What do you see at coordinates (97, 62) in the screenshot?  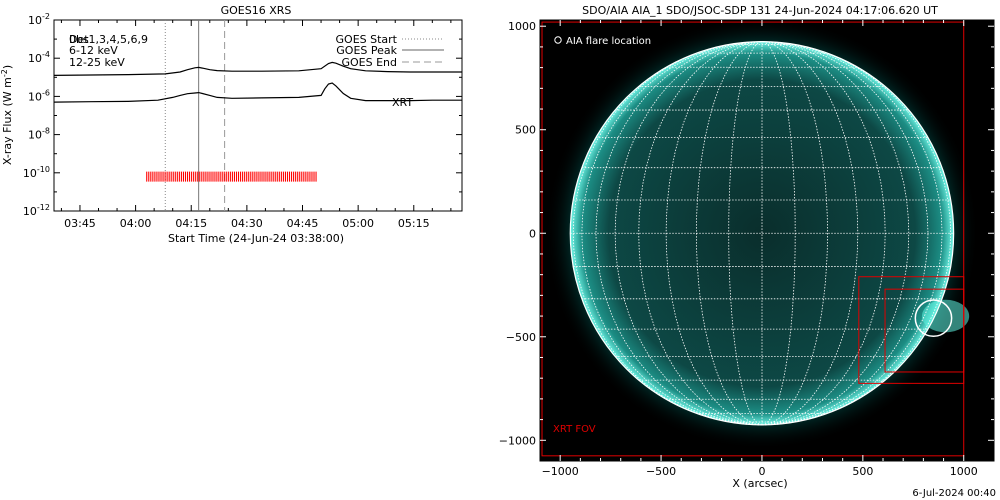 I see `legend-12-25kev: 12-25 keV` at bounding box center [97, 62].